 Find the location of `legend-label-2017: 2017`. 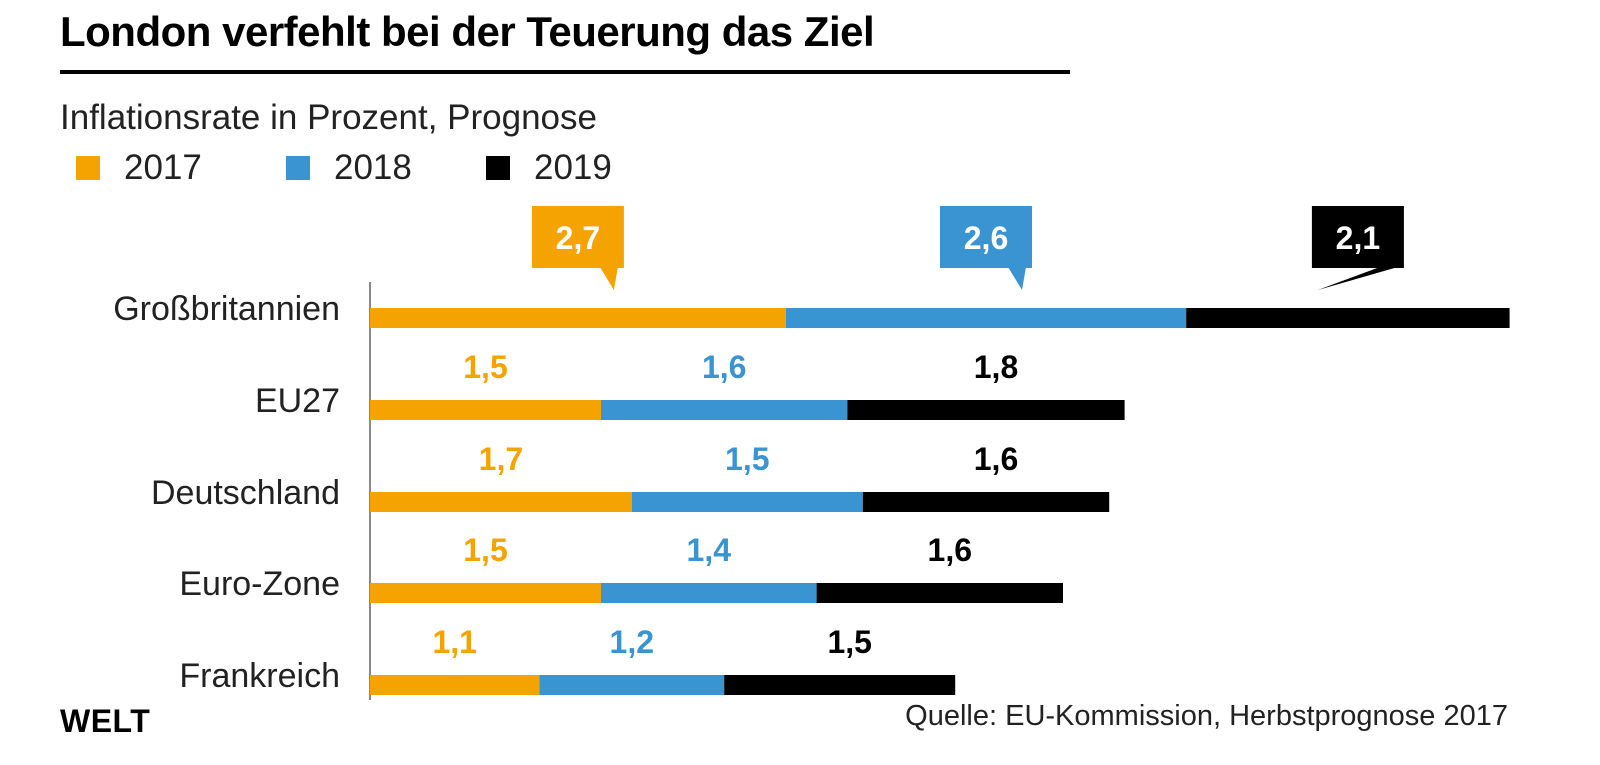

legend-label-2017: 2017 is located at coordinates (163, 167).